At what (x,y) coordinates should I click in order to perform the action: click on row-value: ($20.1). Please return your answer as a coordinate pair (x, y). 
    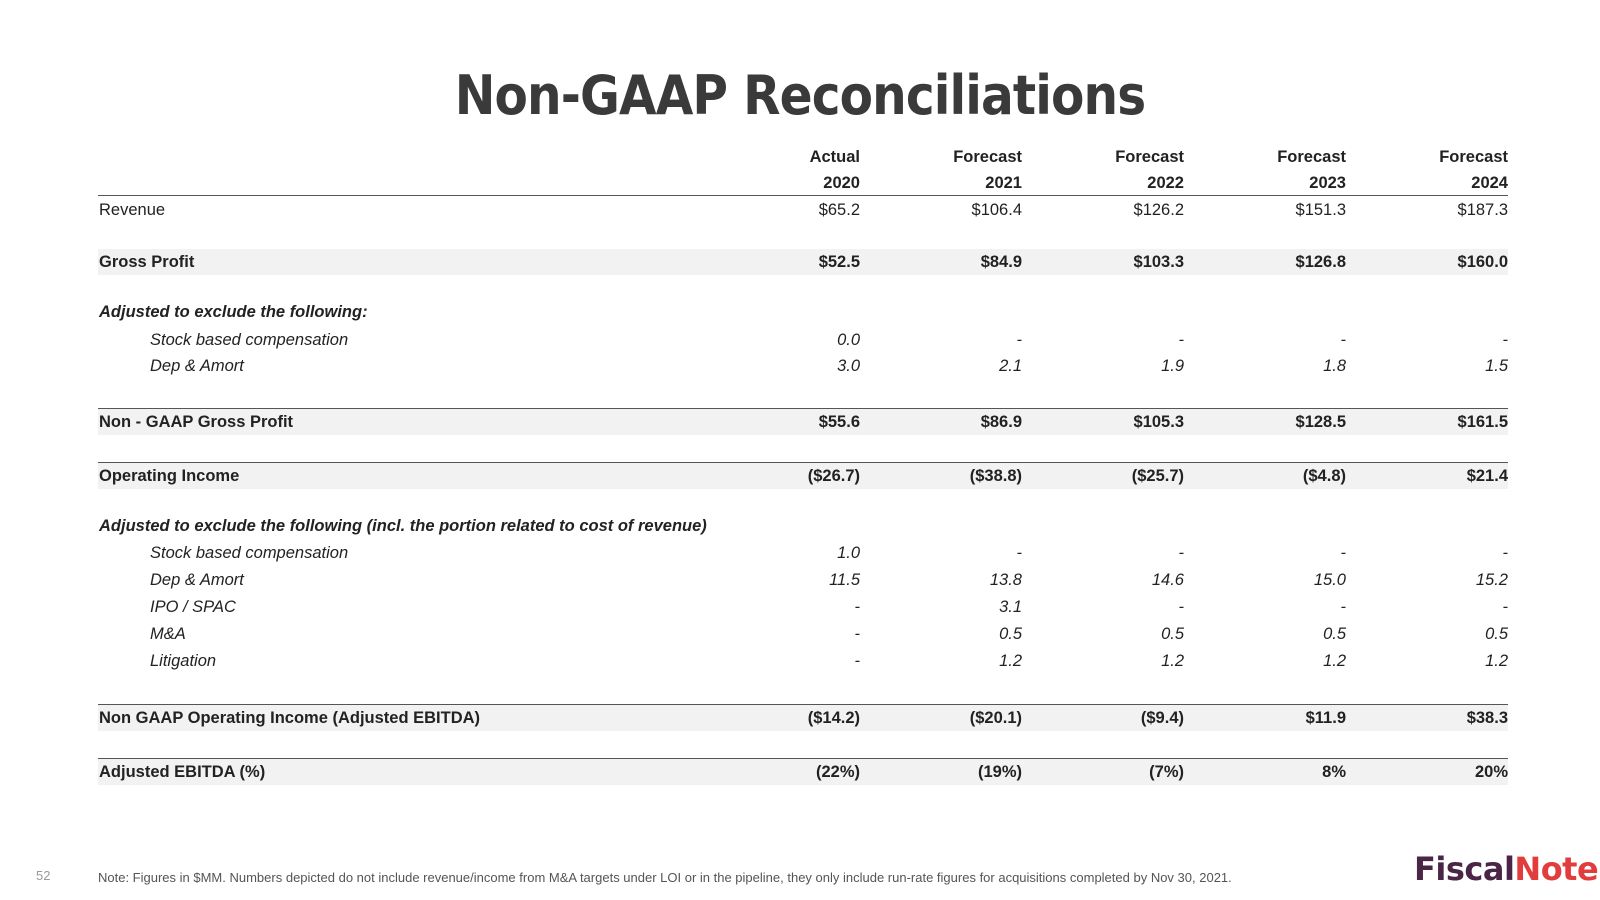
    Looking at the image, I should click on (995, 717).